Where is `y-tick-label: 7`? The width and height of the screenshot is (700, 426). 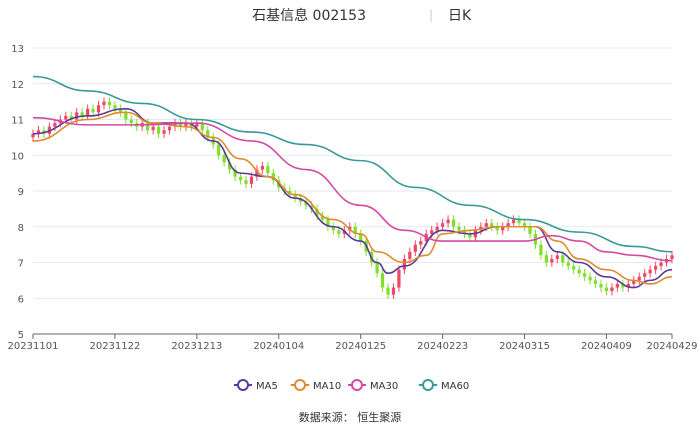 y-tick-label: 7 is located at coordinates (21, 264).